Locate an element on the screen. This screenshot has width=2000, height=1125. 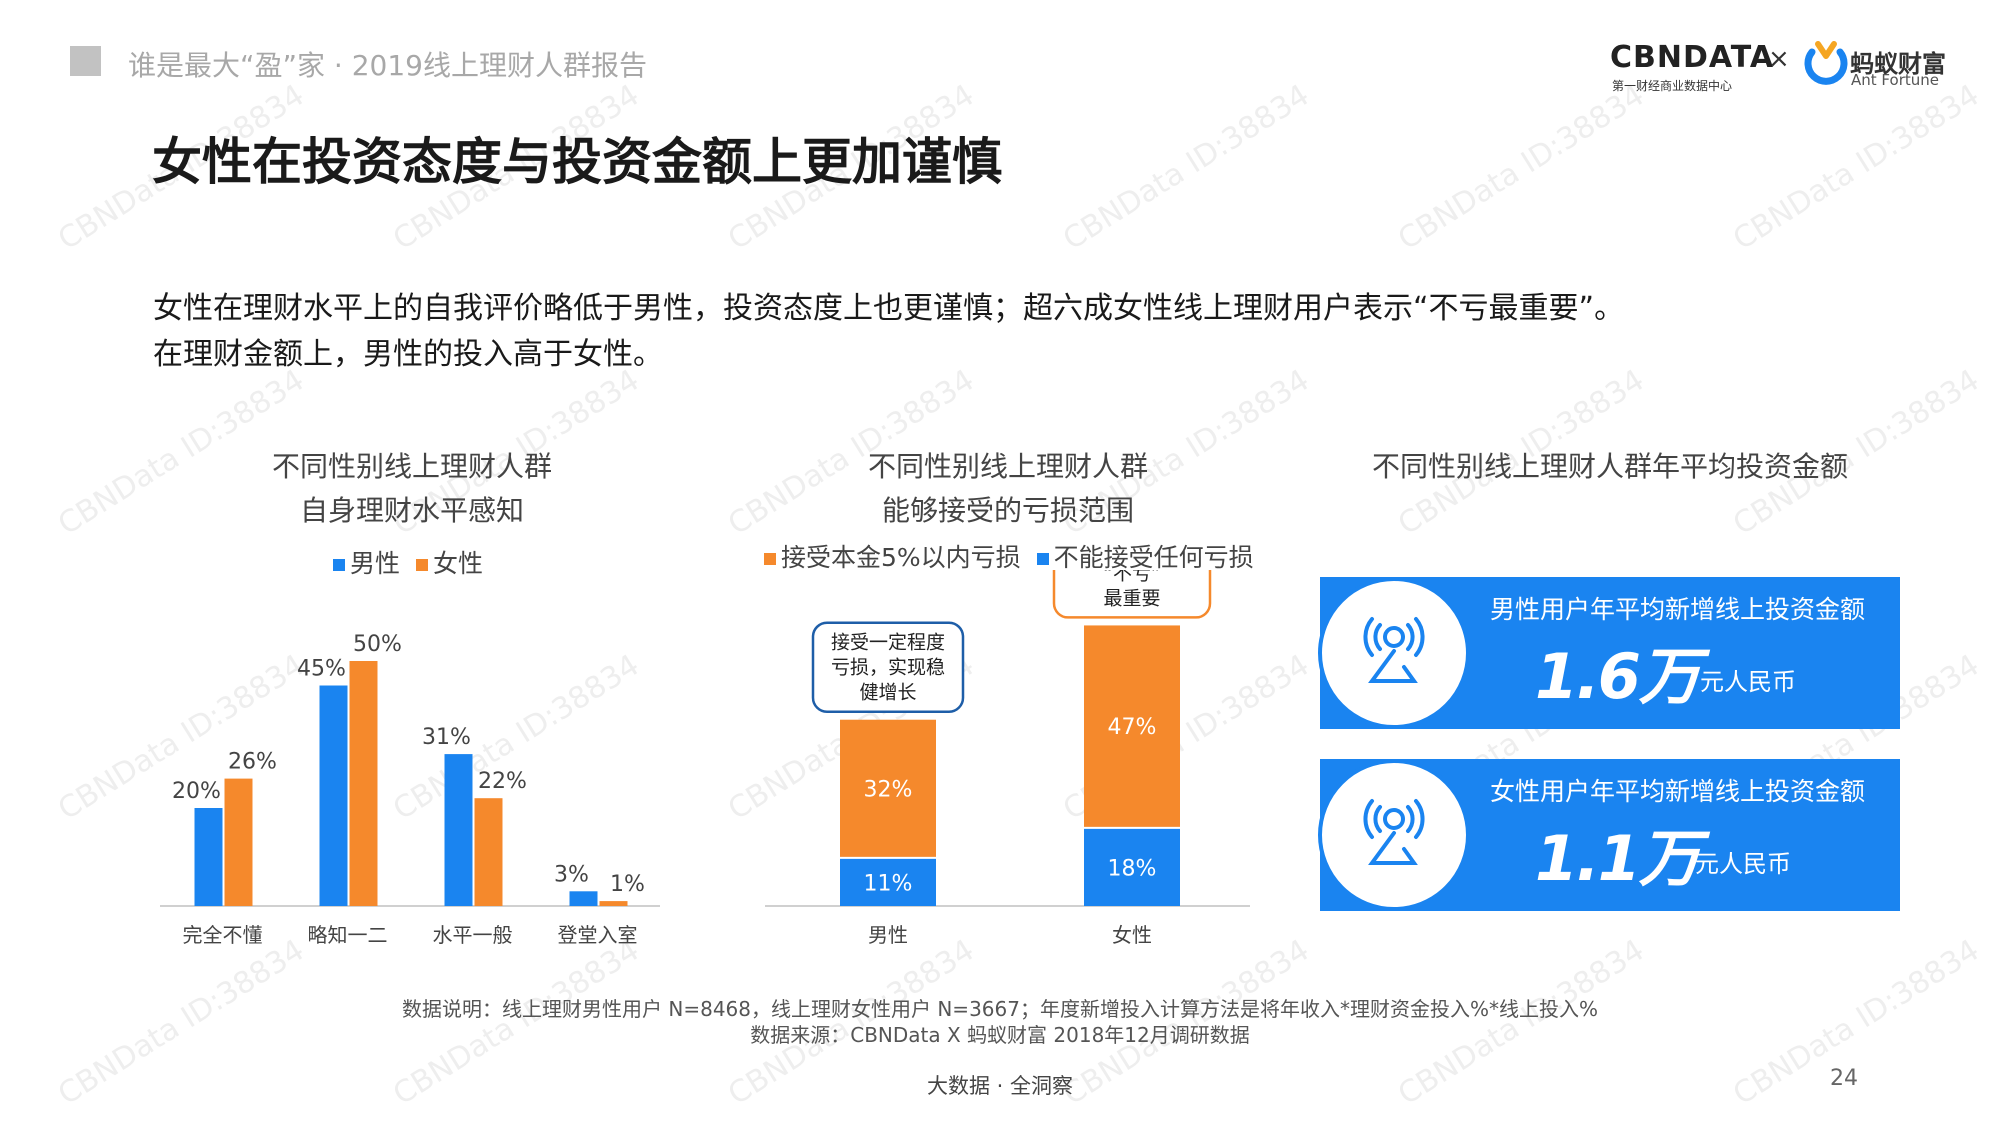
footnote-line-2: 数据来源：CBNData X 蚂蚁财富 2018年12月调研数据 is located at coordinates (1000, 1035).